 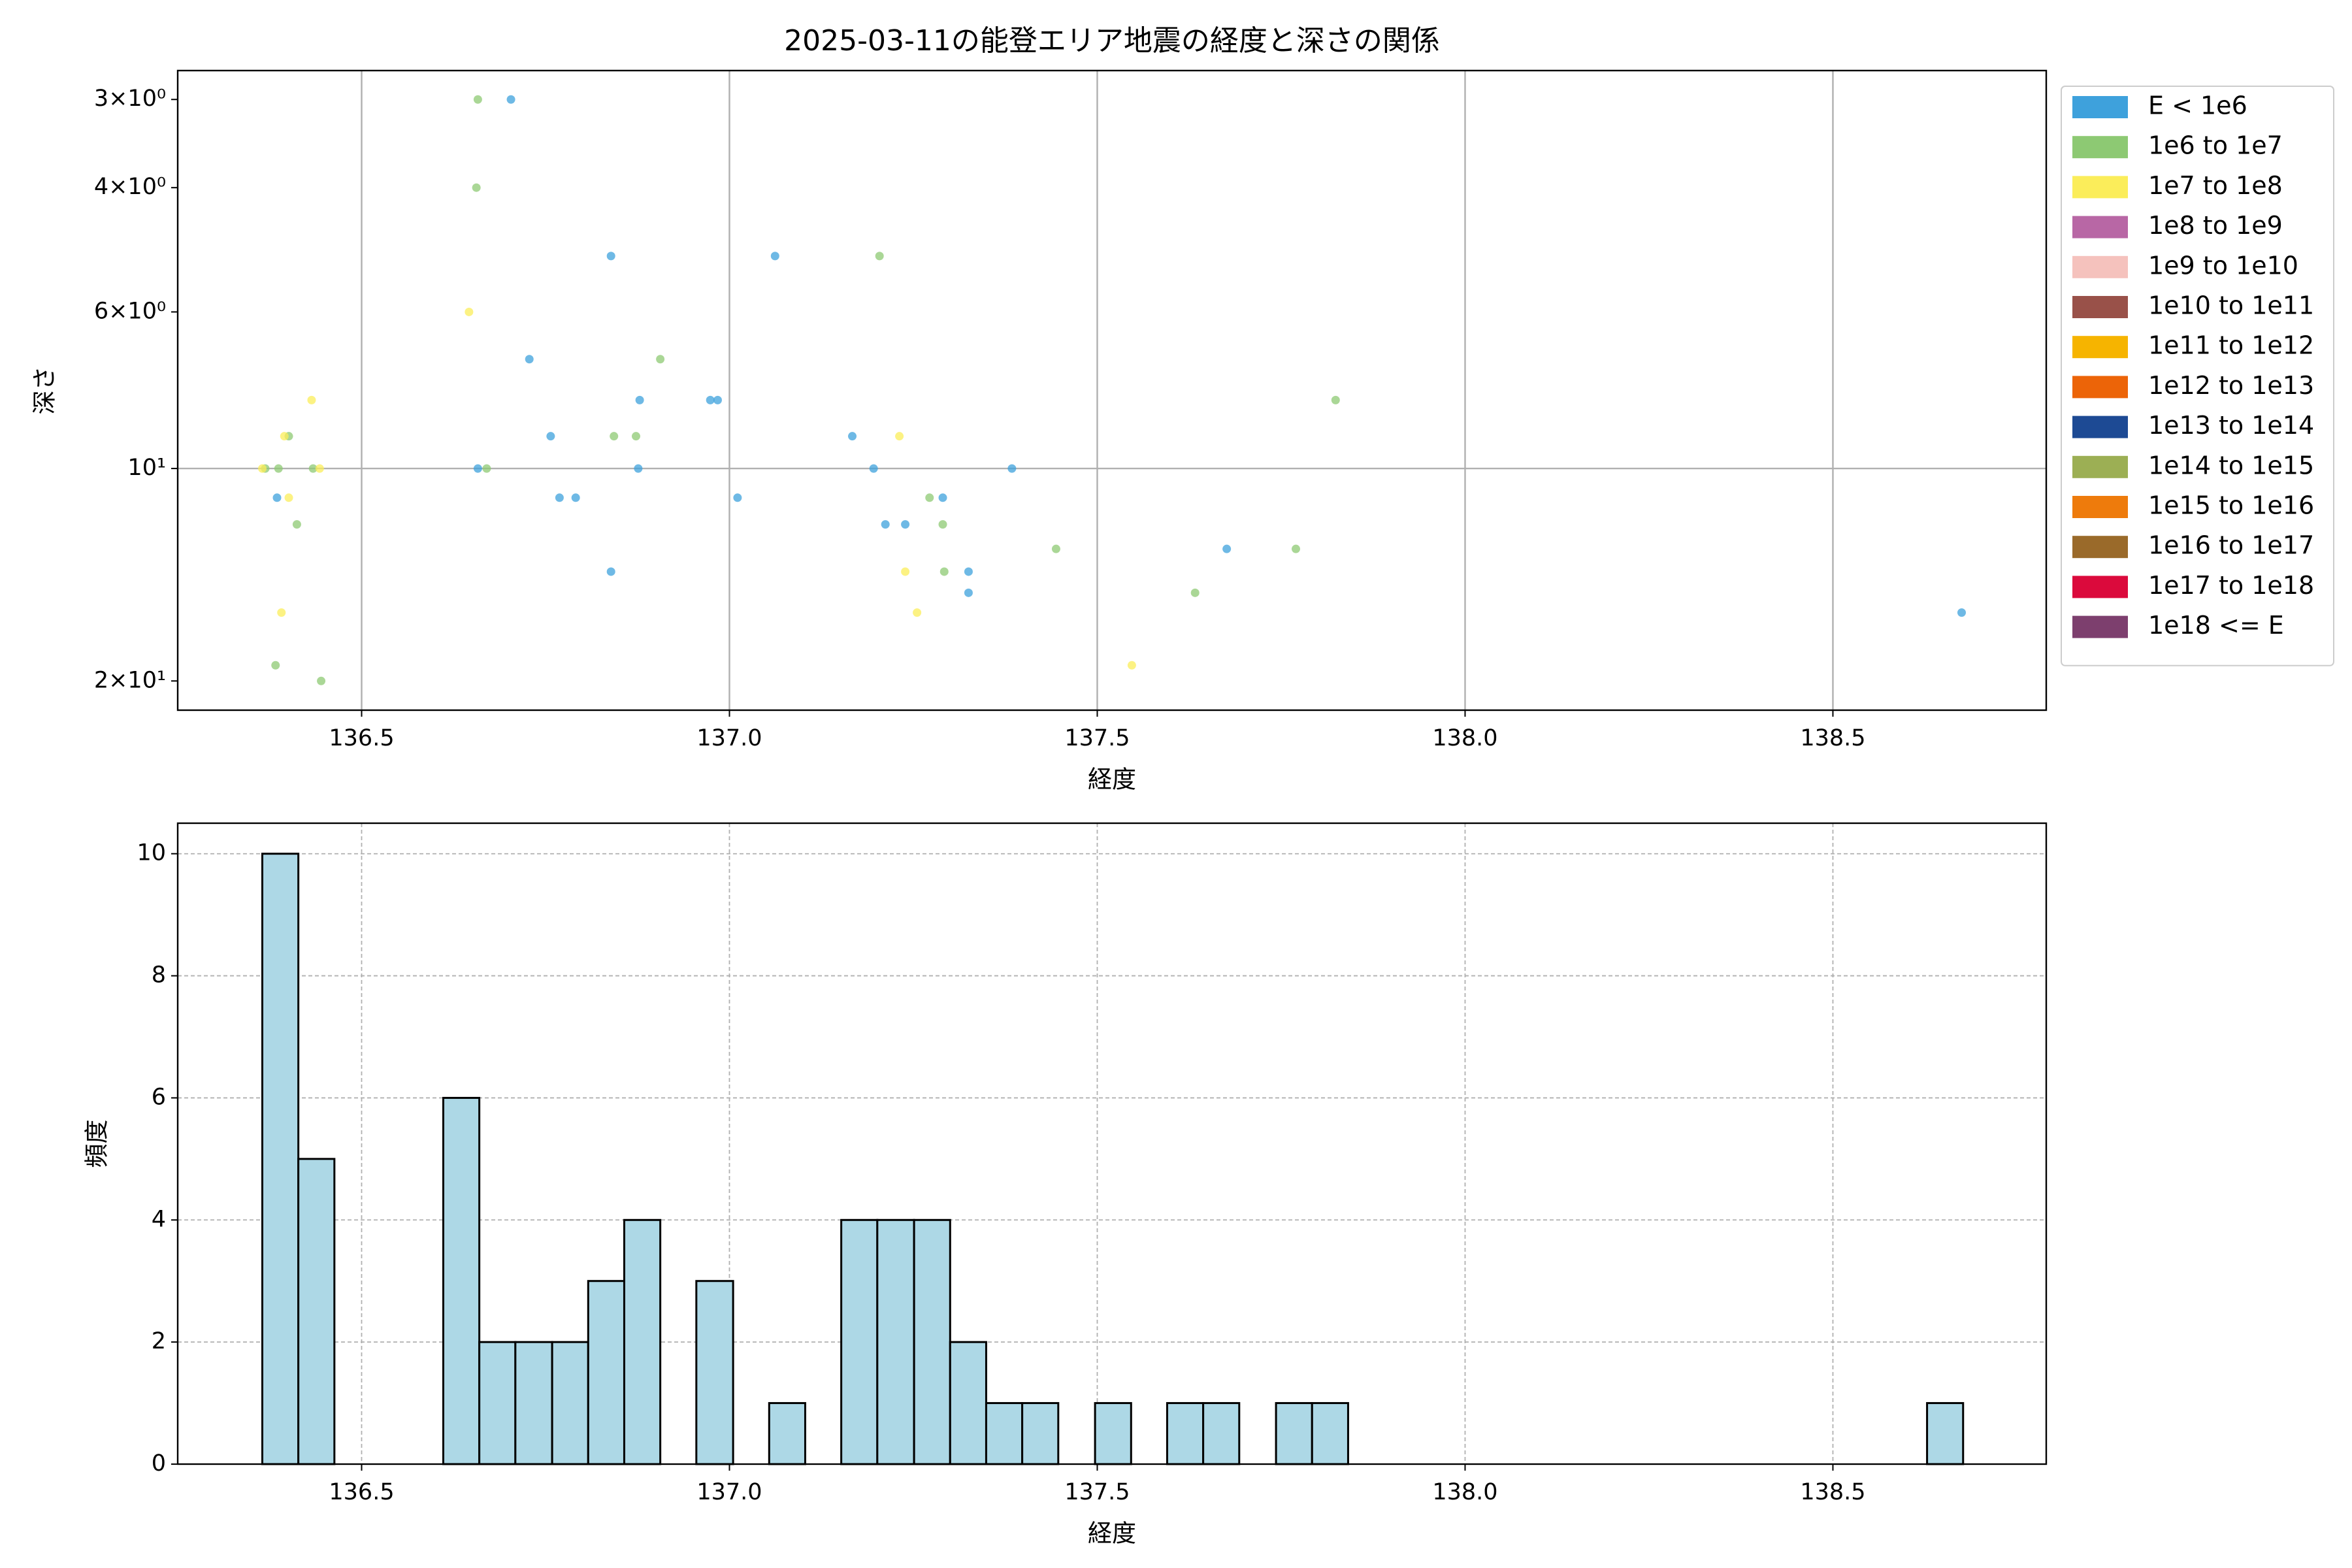 I want to click on legend-label: 1e14 to 1e15, so click(x=2231, y=465).